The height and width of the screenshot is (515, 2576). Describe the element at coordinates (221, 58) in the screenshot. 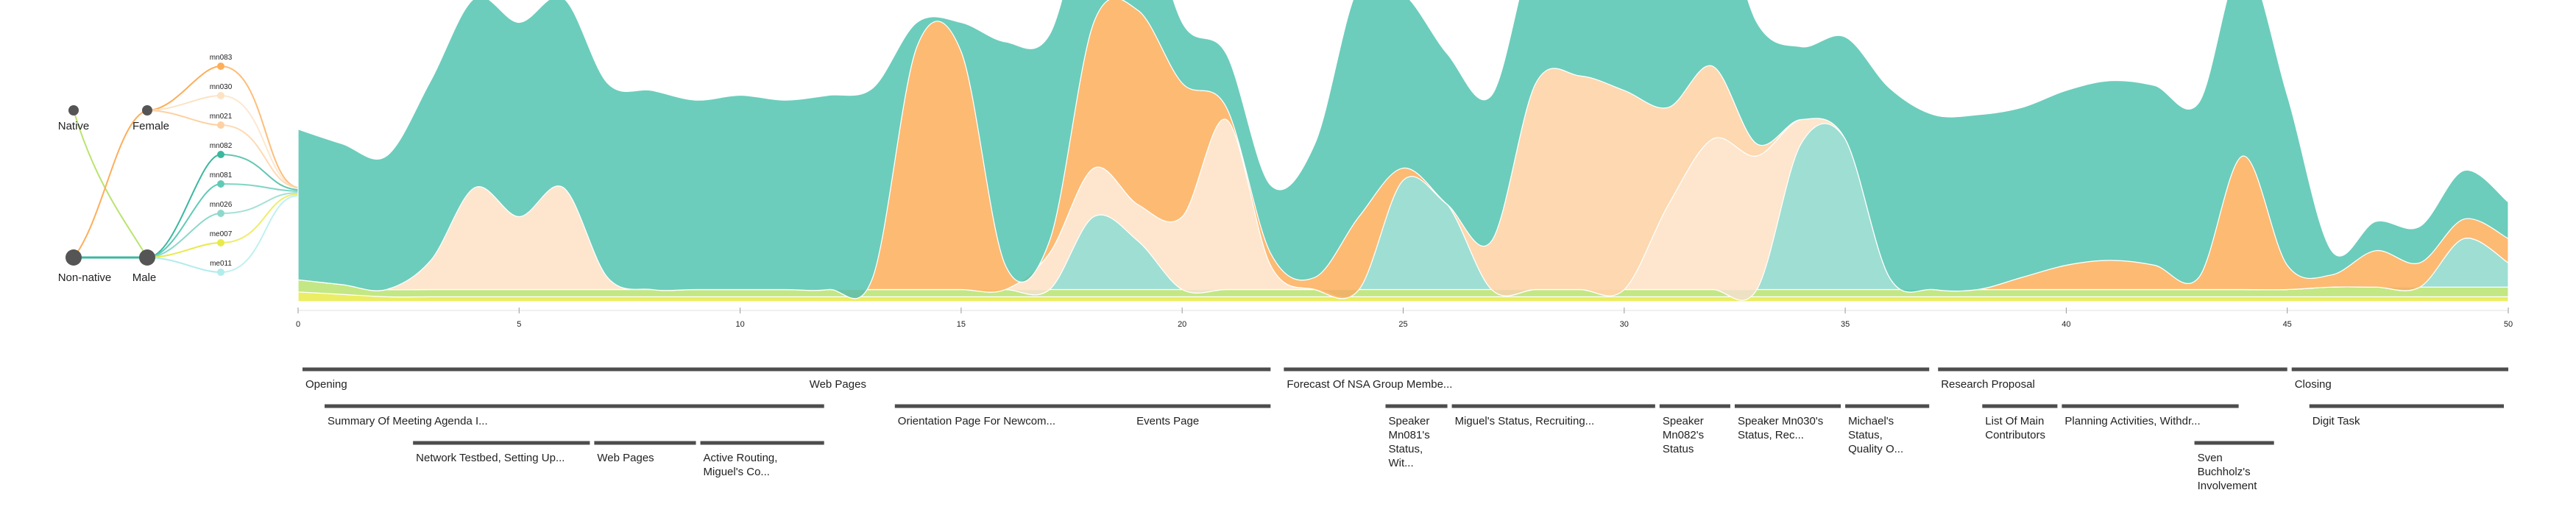

I see `speaker-label: mn083` at that location.